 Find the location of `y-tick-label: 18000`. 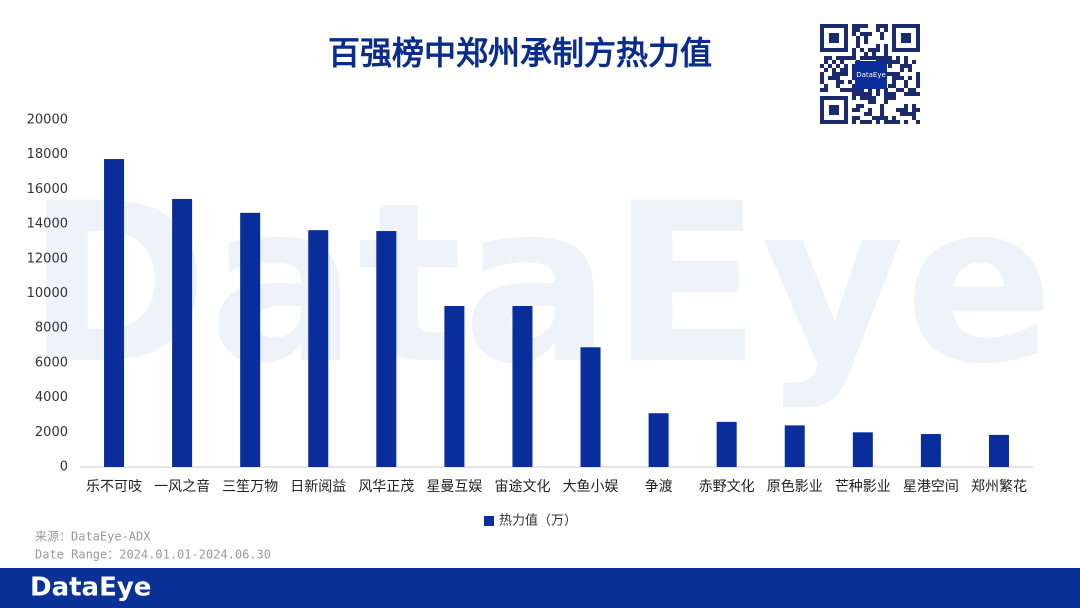

y-tick-label: 18000 is located at coordinates (47, 154).